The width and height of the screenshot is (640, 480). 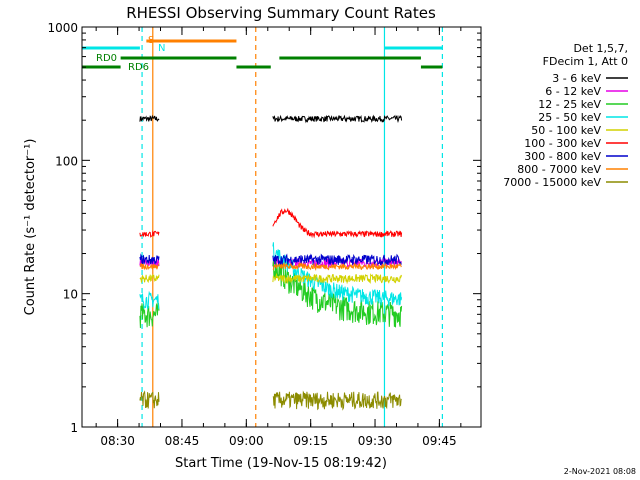 What do you see at coordinates (576, 78) in the screenshot?
I see `legend-label: 3 - 6 keV` at bounding box center [576, 78].